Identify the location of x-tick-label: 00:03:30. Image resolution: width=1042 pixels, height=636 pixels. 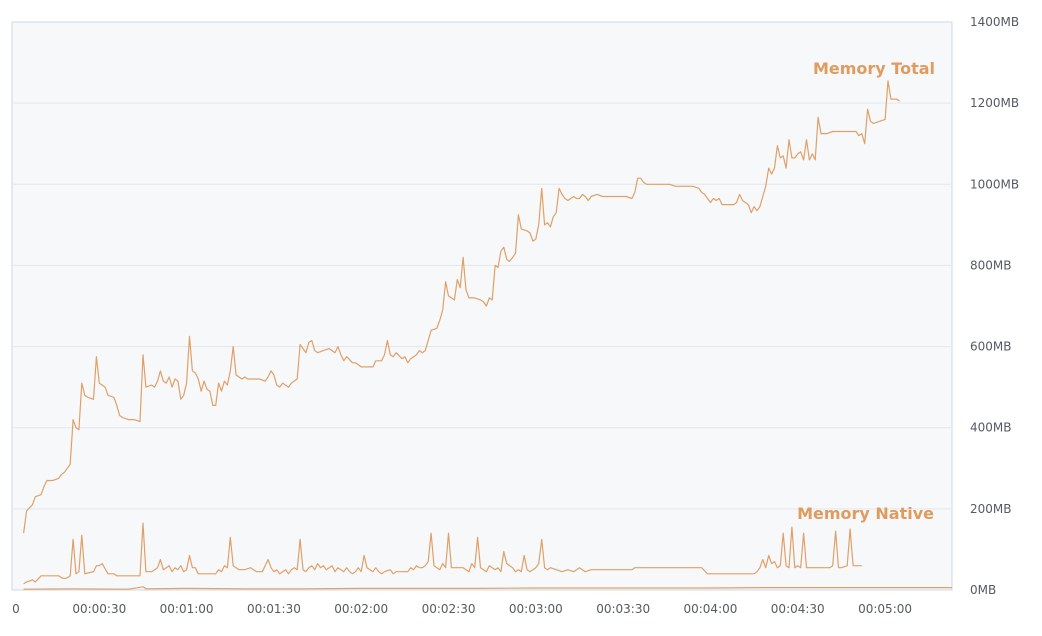
(623, 609).